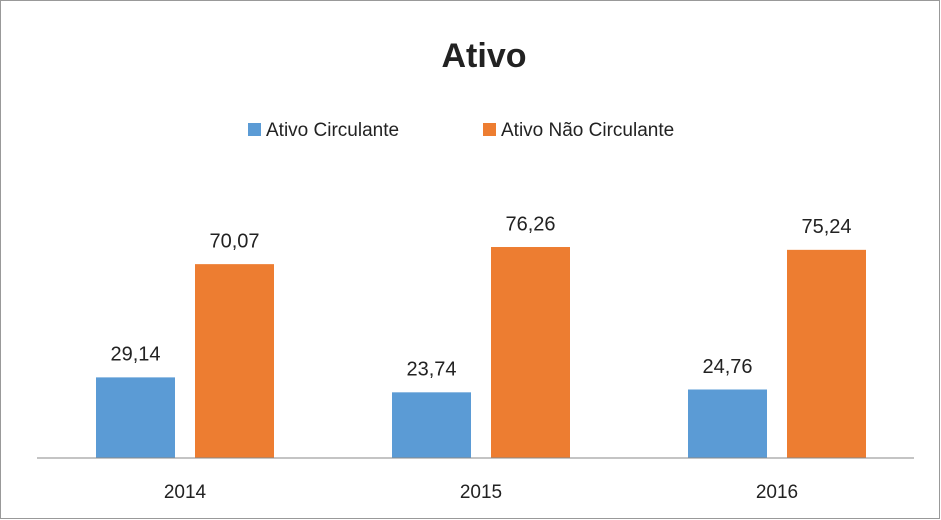  I want to click on legend-label: Ativo Circulante, so click(332, 130).